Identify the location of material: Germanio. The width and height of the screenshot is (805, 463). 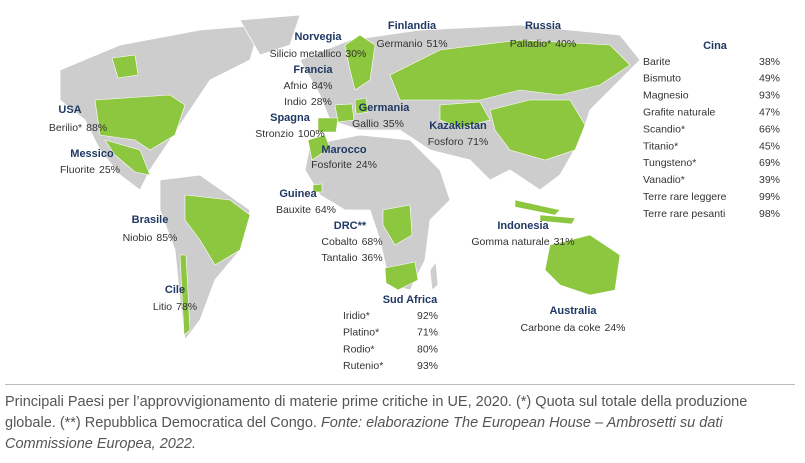
(399, 44).